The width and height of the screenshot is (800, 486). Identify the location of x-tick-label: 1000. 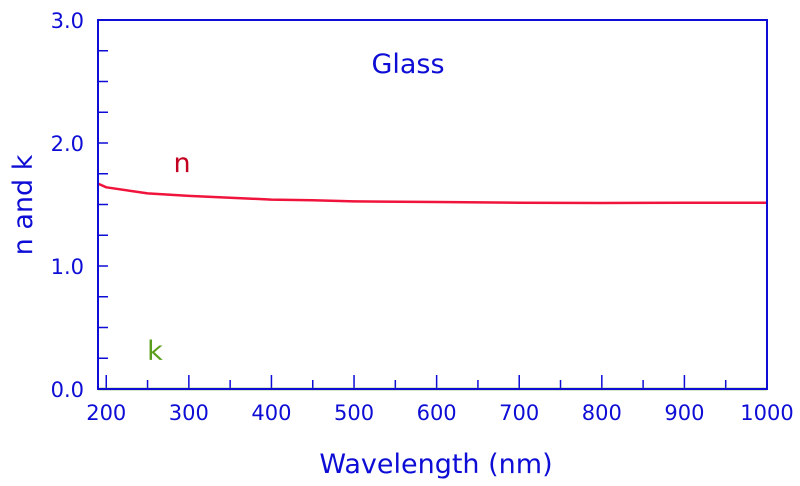
(766, 413).